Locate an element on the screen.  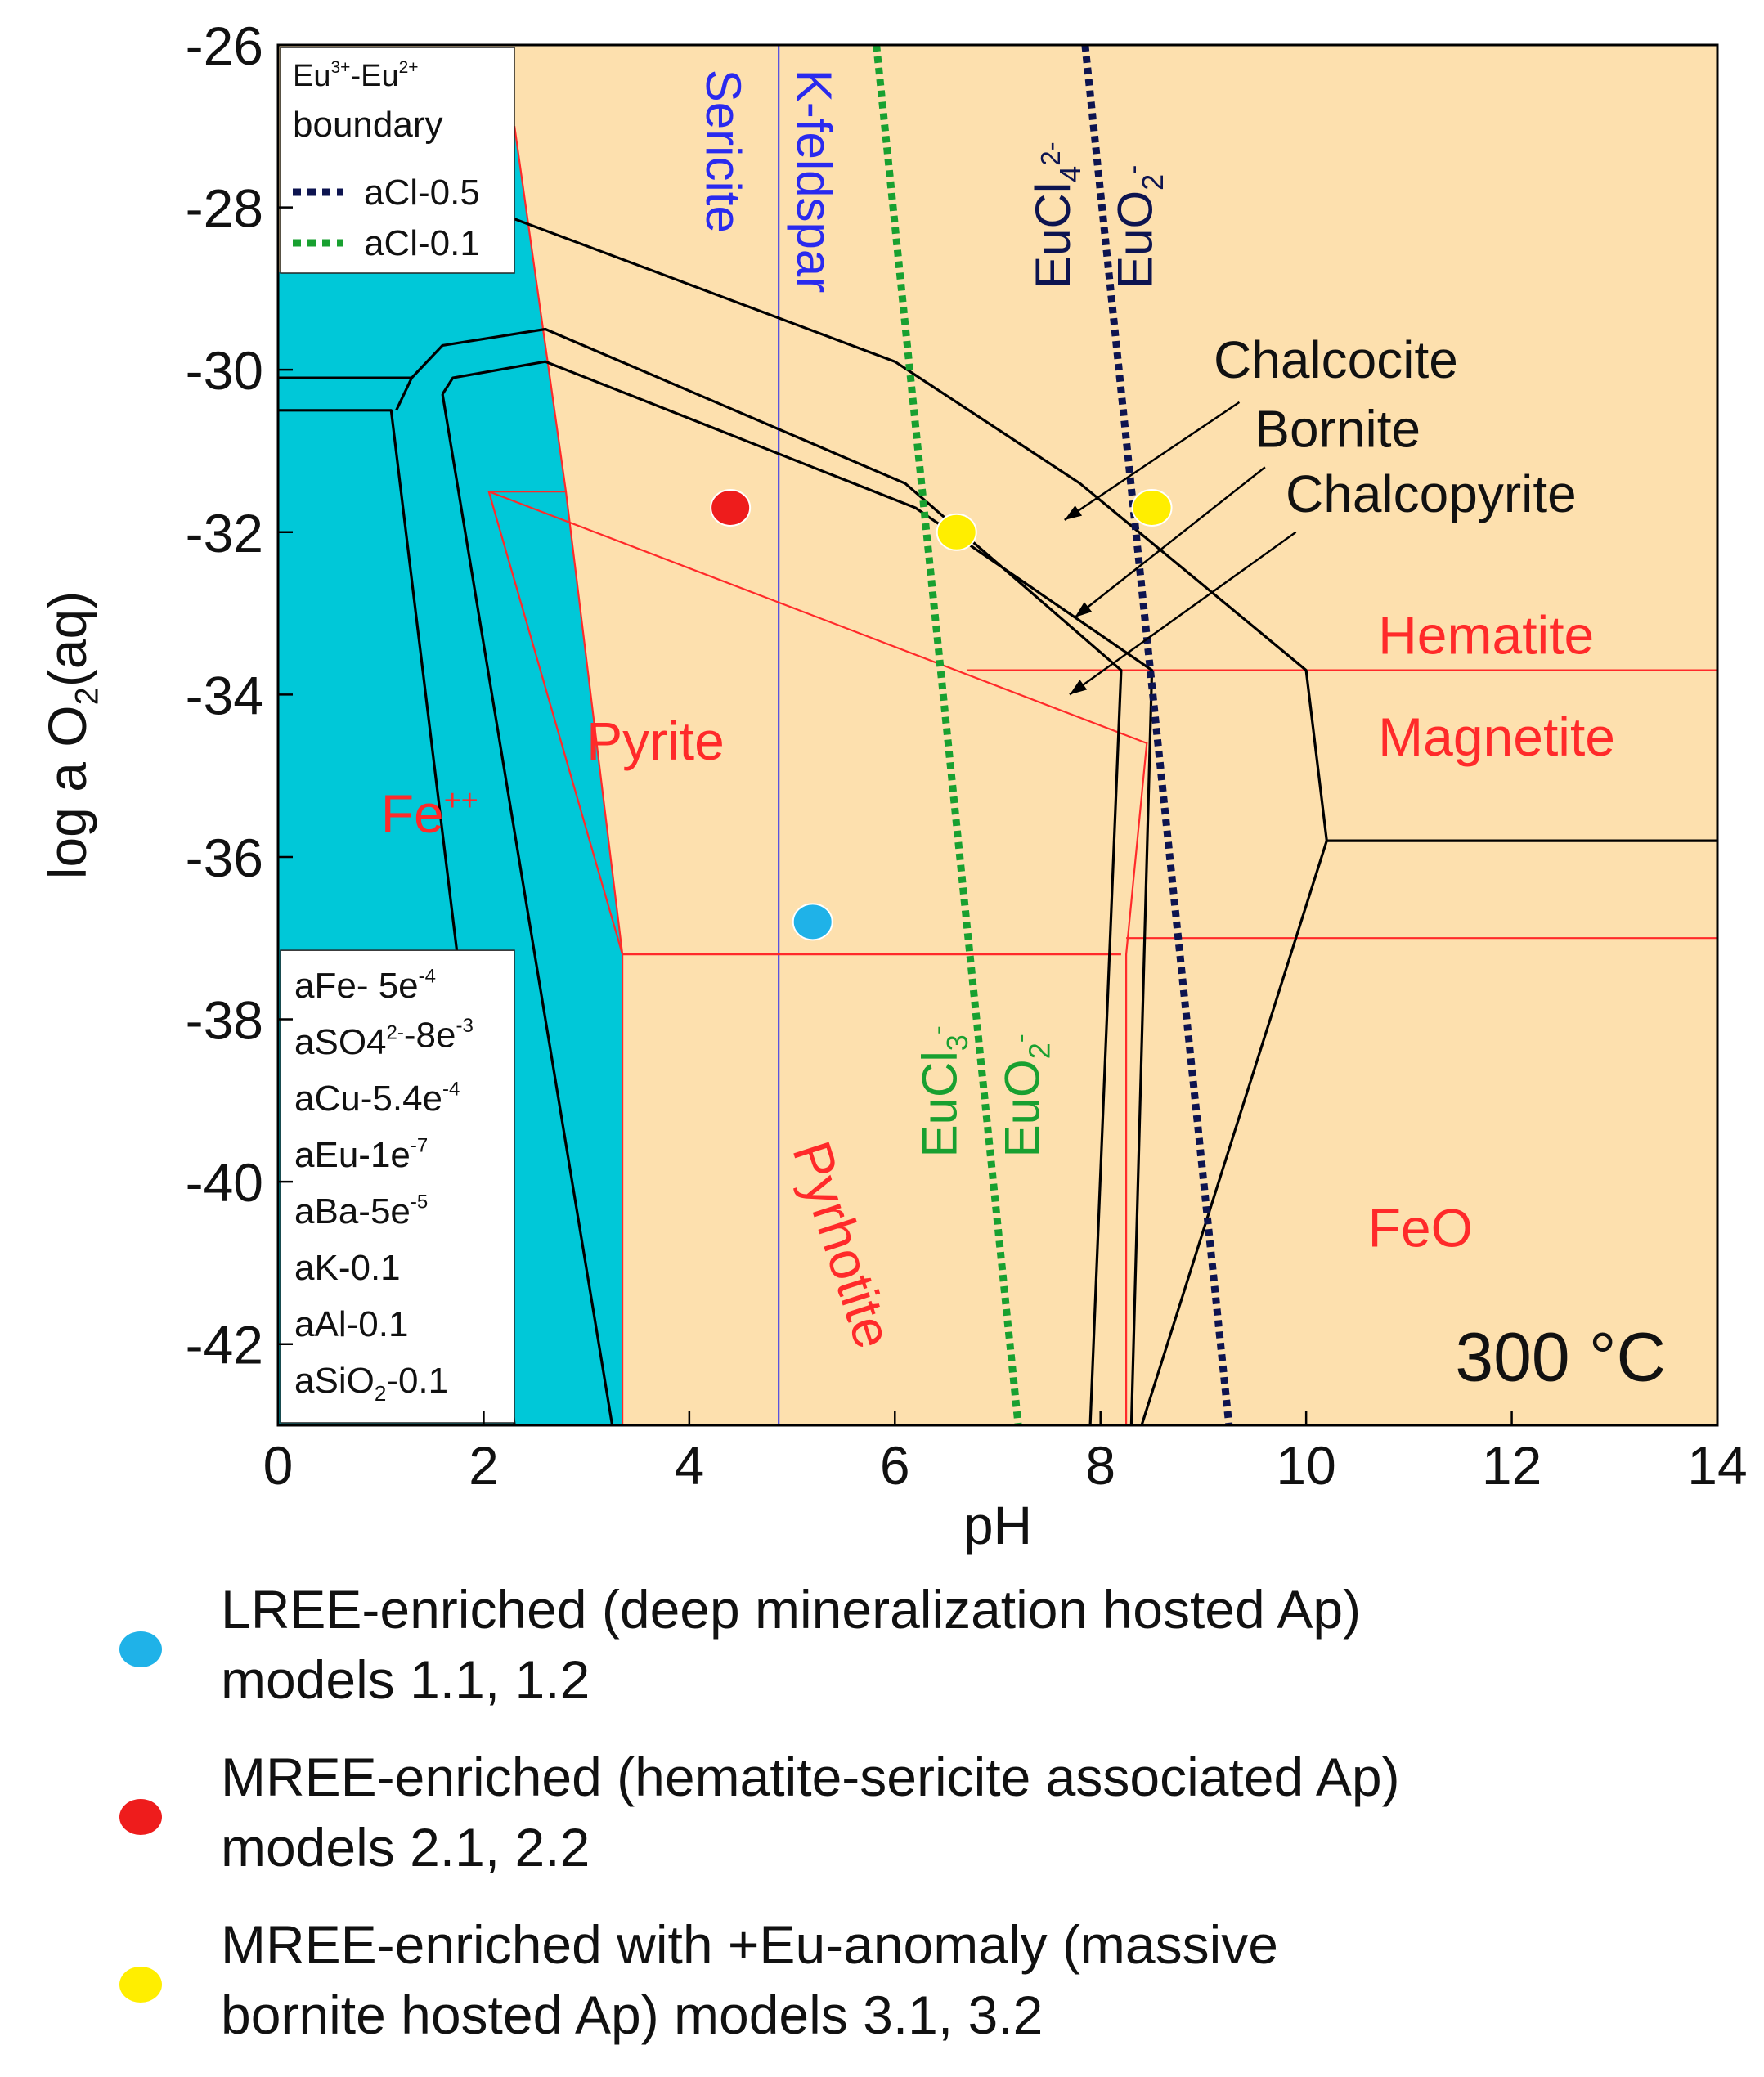
legend-line-2: bornite hosted Ap) models 3.1, 3.2 is located at coordinates (632, 2015).